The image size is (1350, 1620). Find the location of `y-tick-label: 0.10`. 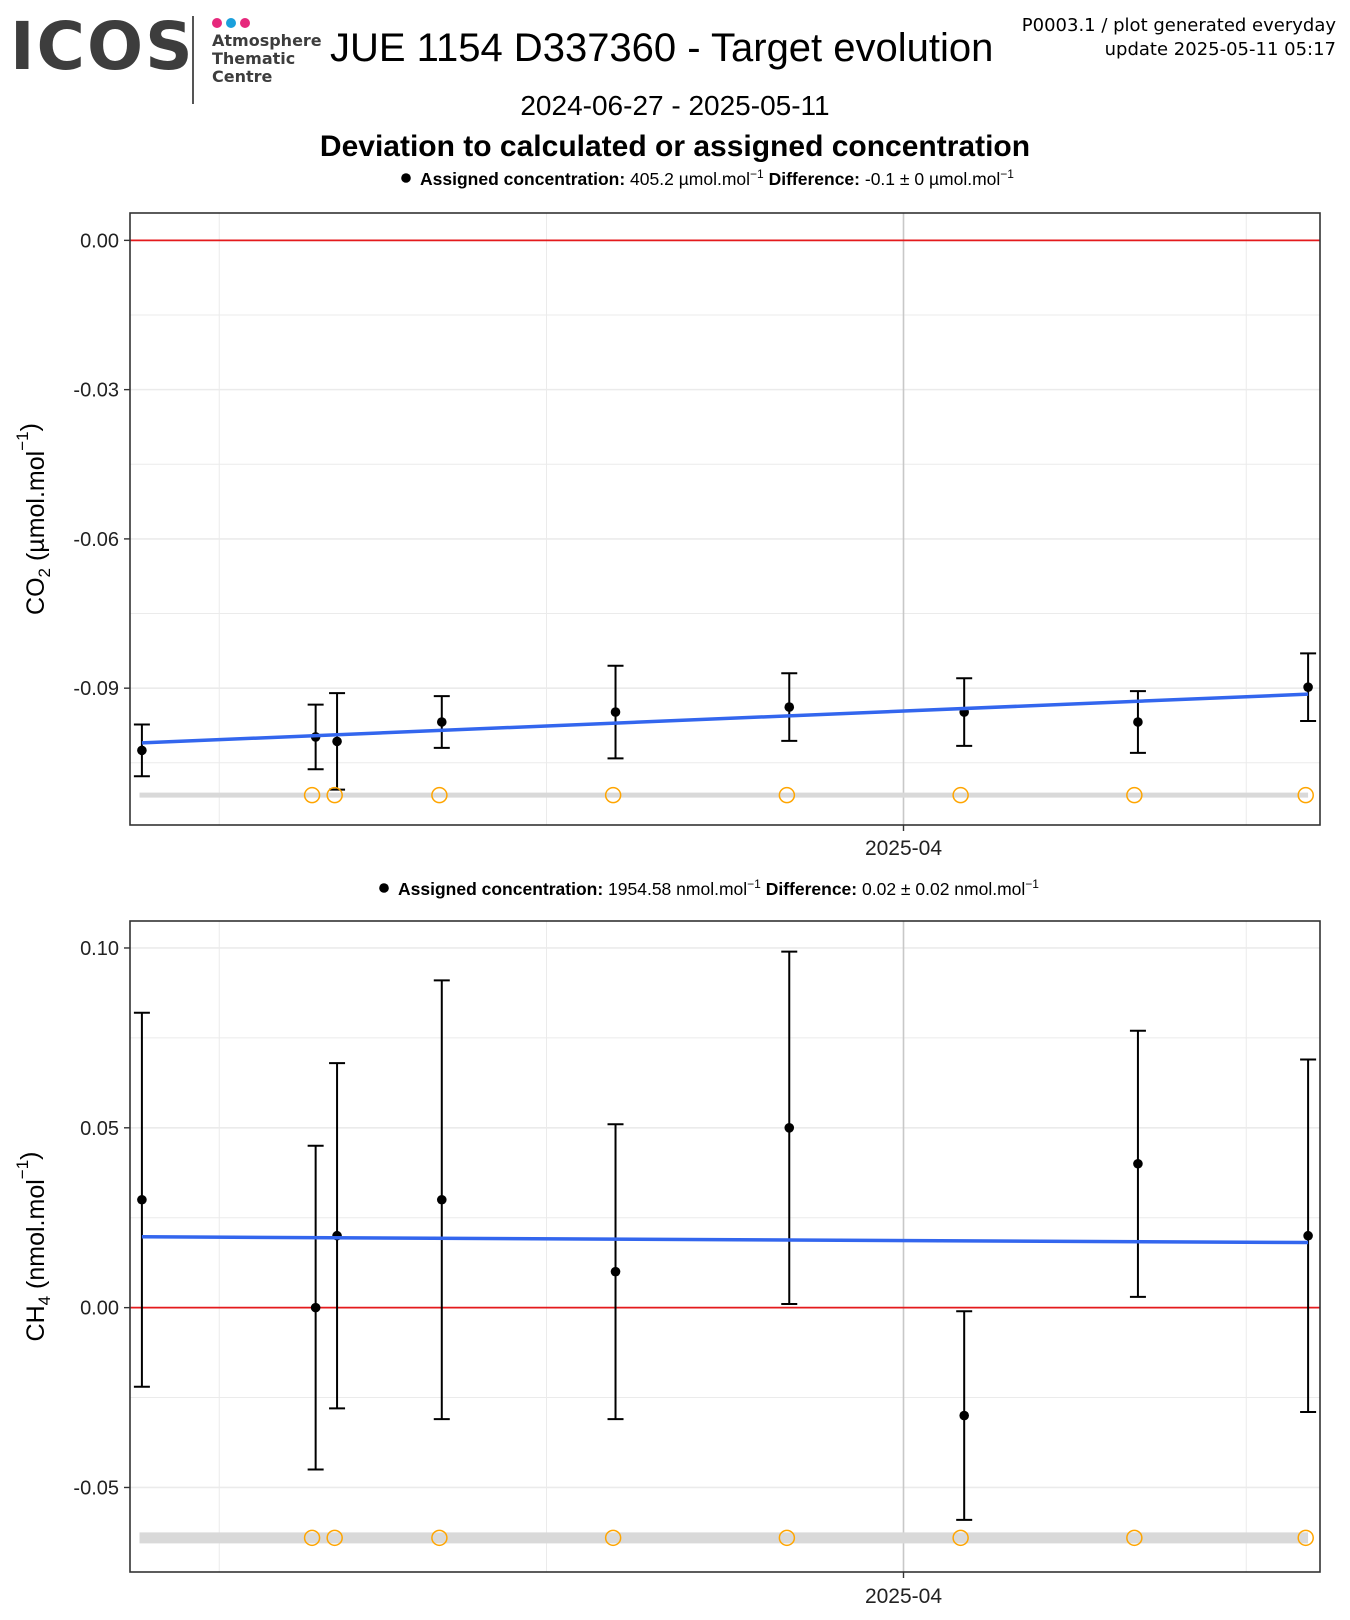

y-tick-label: 0.10 is located at coordinates (99, 949).